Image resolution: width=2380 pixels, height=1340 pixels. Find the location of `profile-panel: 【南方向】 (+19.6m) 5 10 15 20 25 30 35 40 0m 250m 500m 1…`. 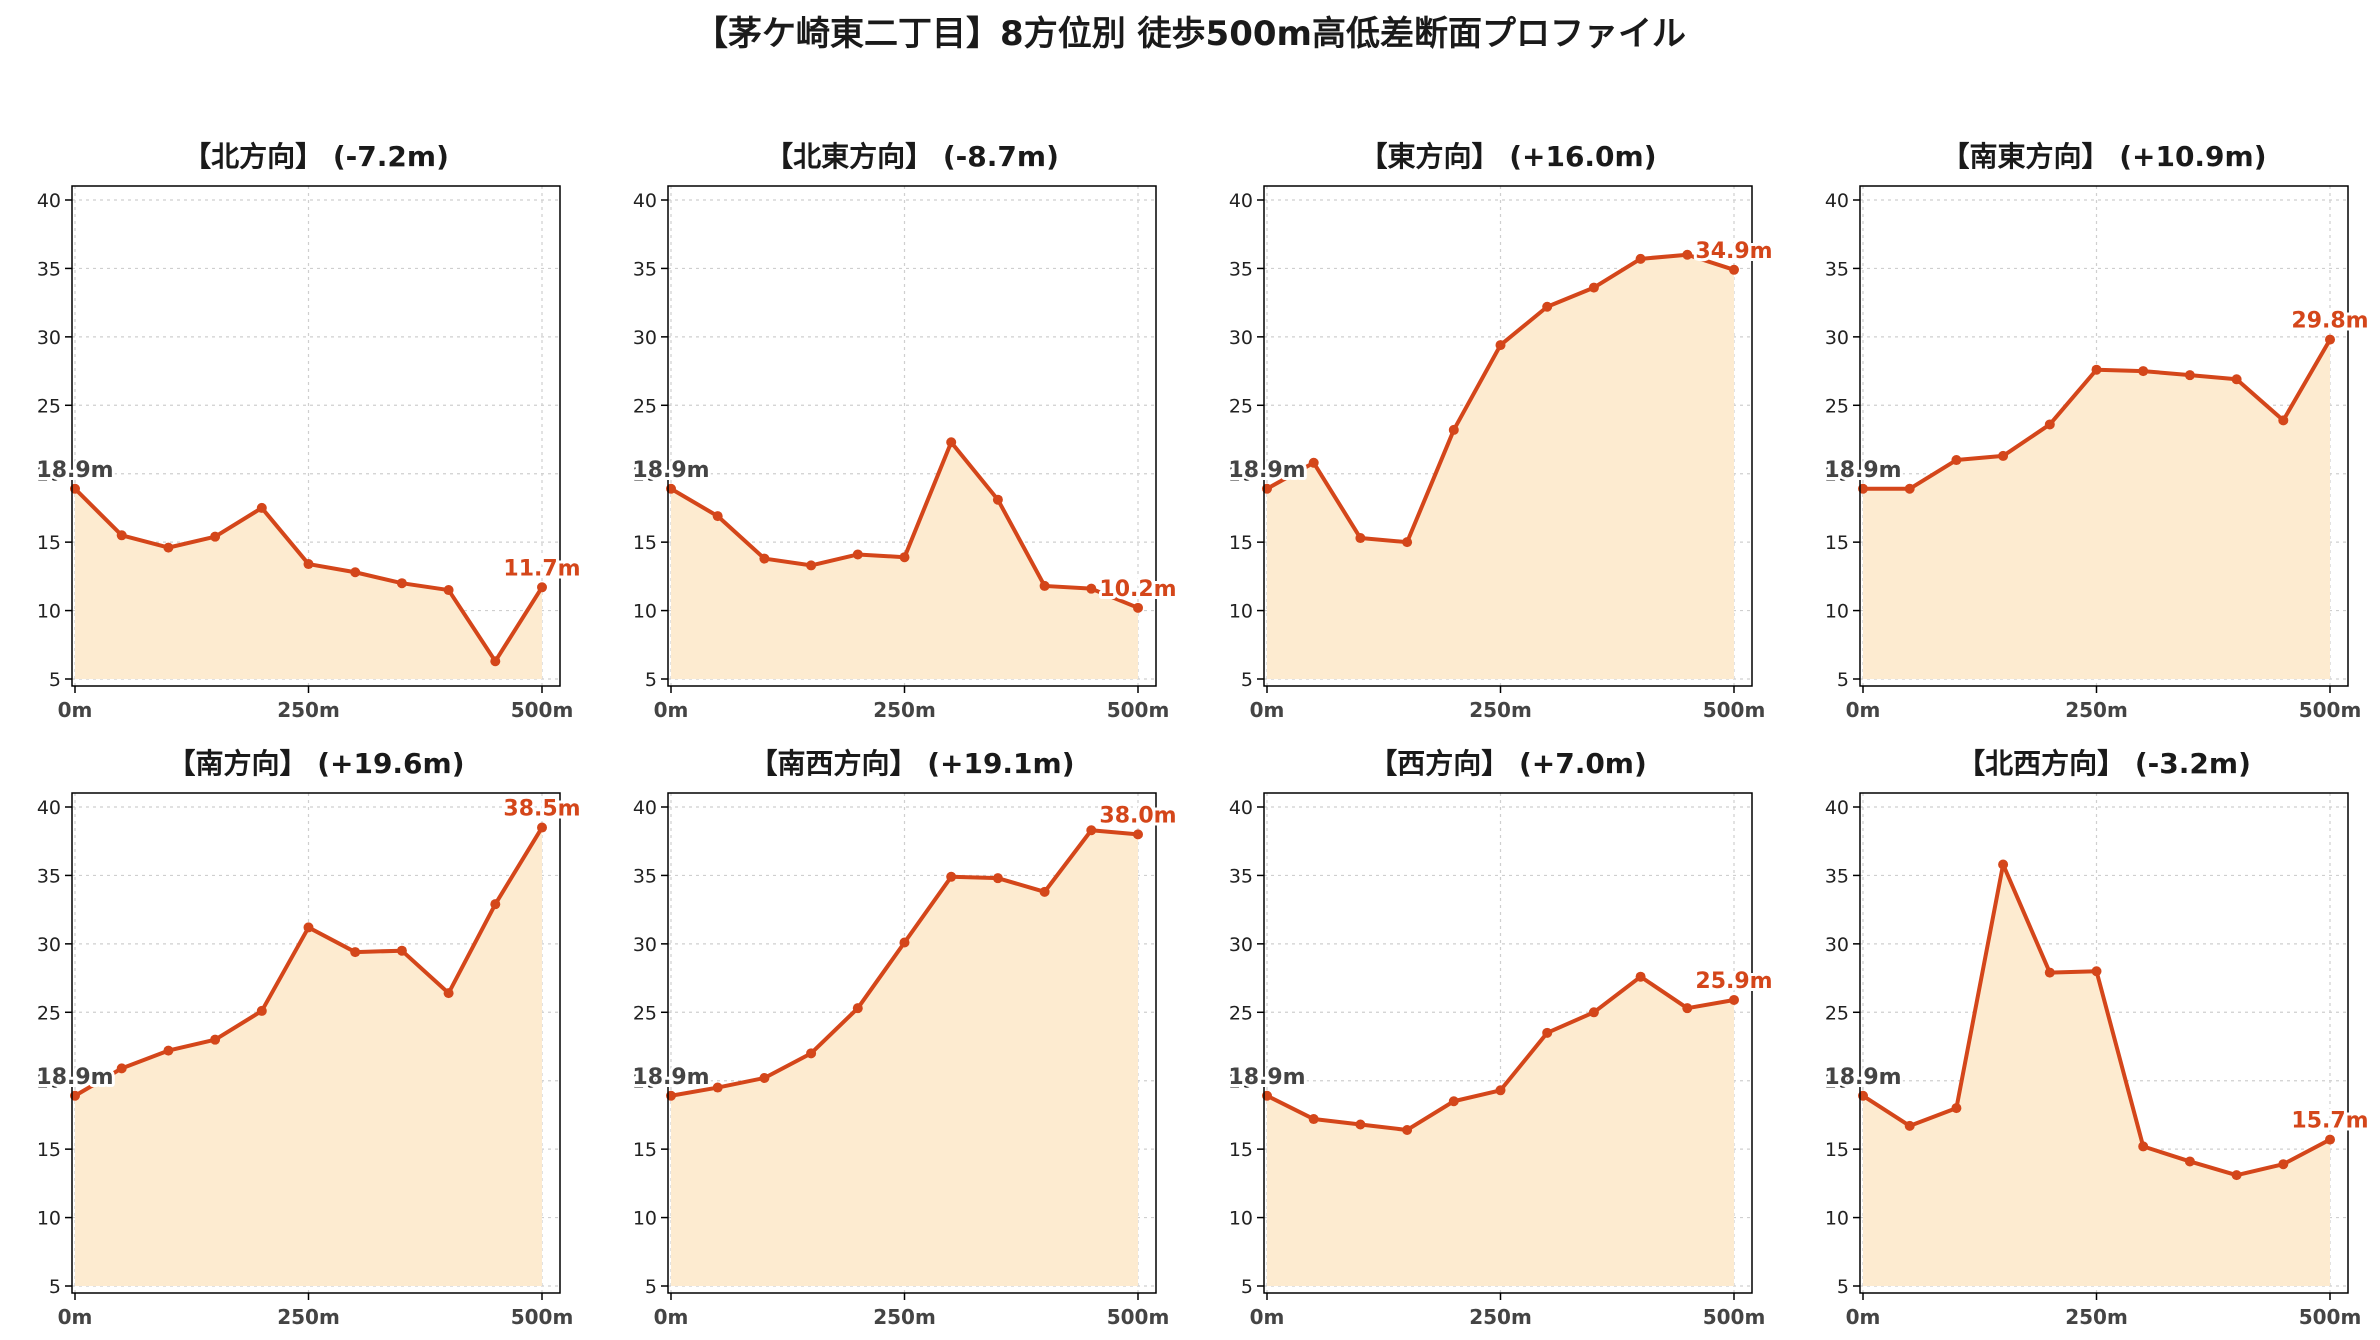

profile-panel: 【南方向】 (+19.6m) 5 10 15 20 25 30 35 40 0m 250m 500m 1… is located at coordinates (308, 1038).